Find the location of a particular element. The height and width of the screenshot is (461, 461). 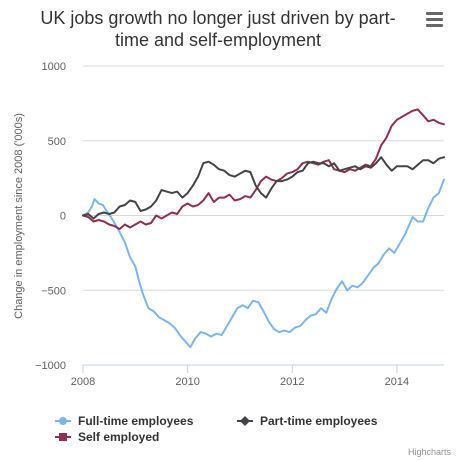

legend-item-full-time: Full-time employees is located at coordinates (124, 421).